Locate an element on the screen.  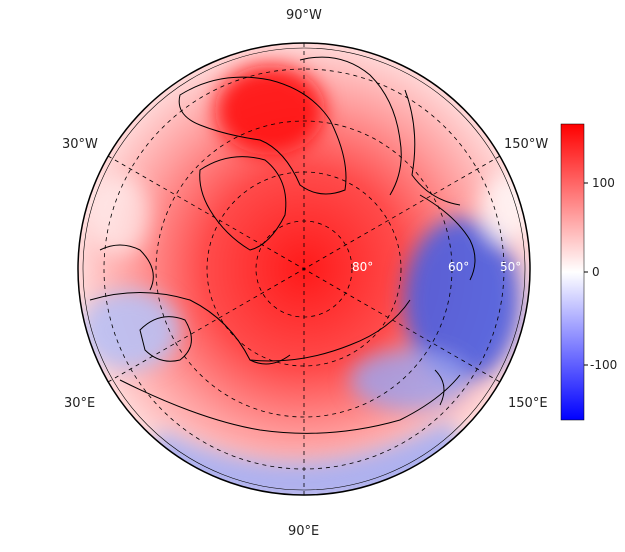
colorbar-tick-neg100: -100 is located at coordinates (604, 365).